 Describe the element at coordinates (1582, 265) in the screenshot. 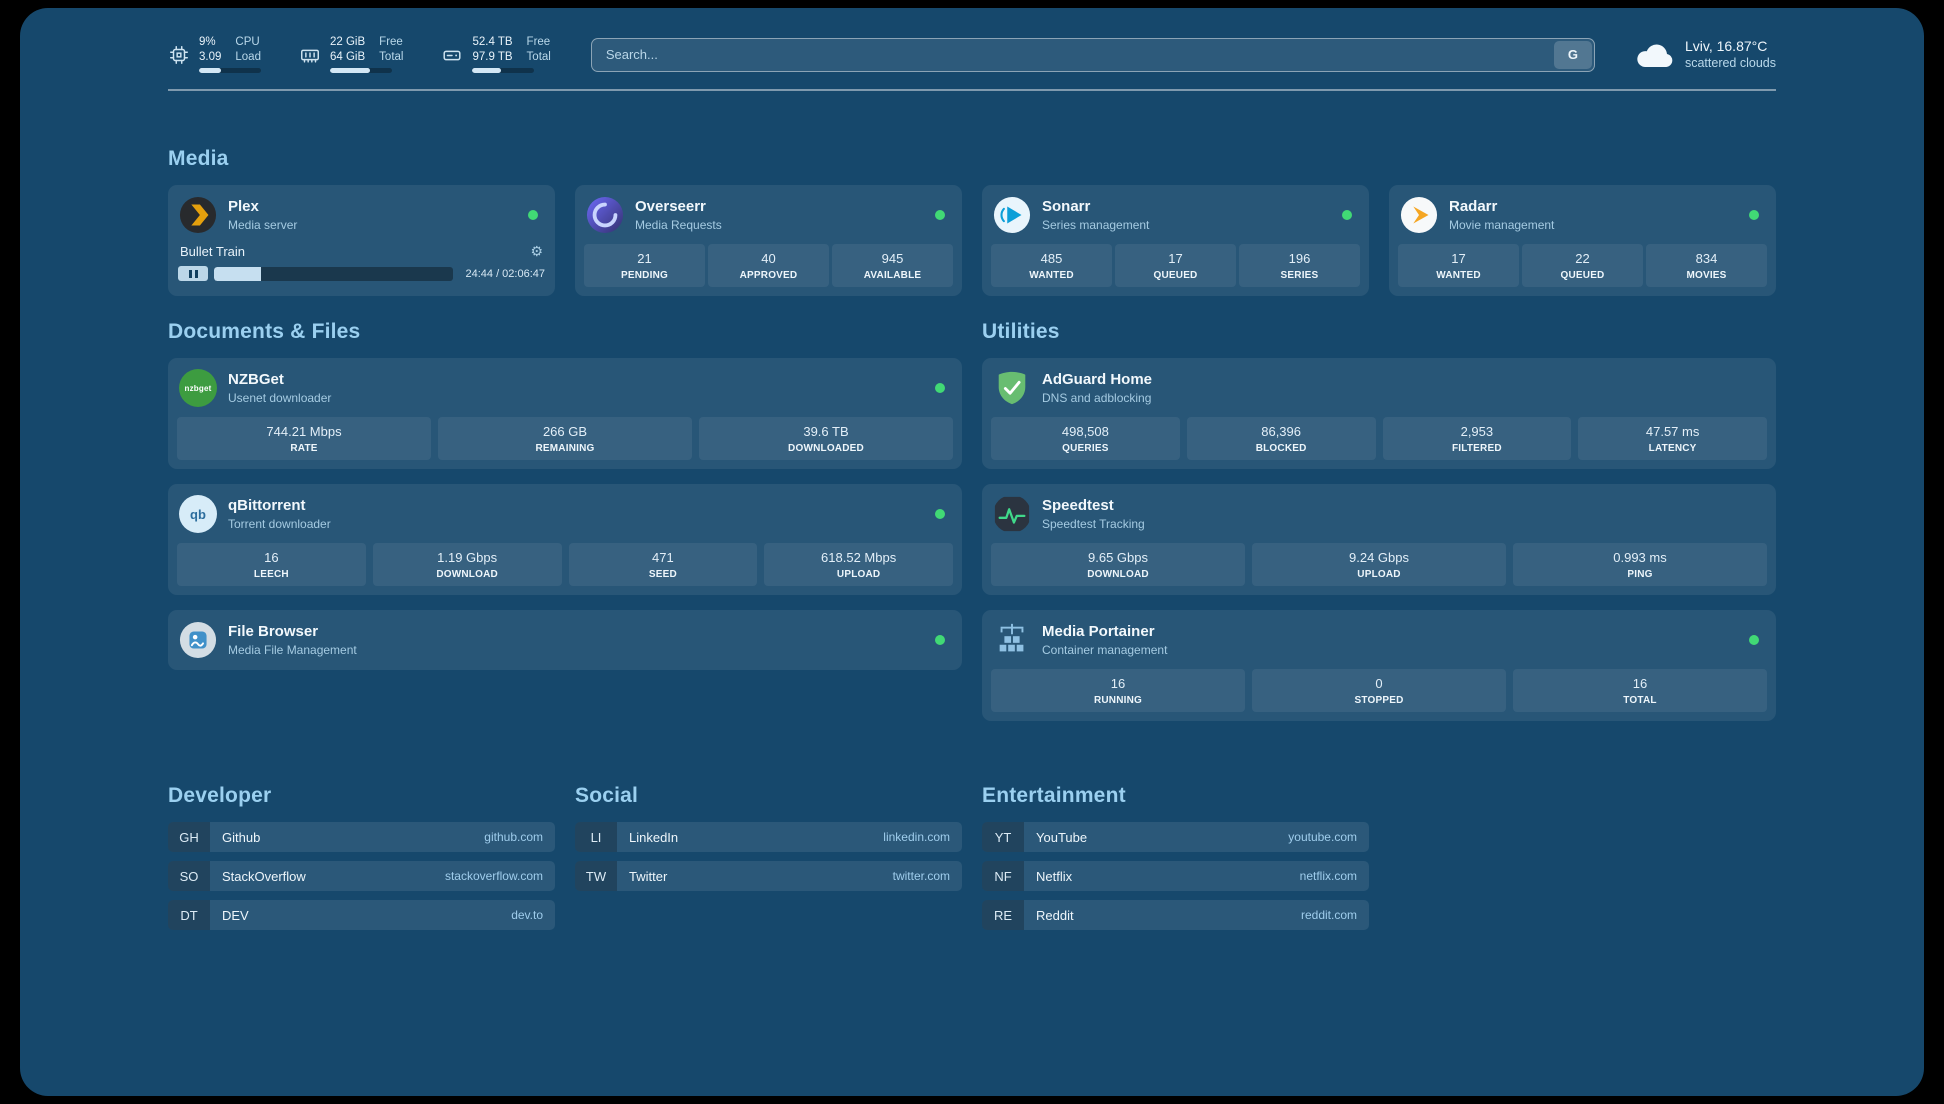

I see `stat-box: 22 QUEUED` at that location.